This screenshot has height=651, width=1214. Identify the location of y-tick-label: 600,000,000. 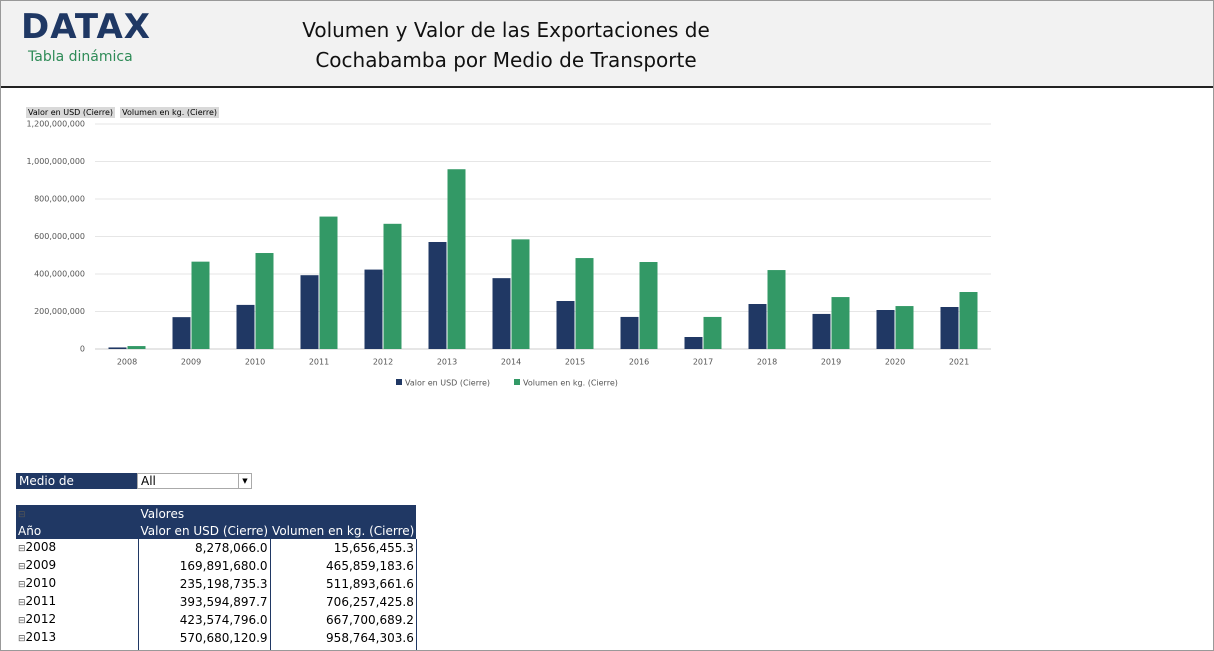
(59, 236).